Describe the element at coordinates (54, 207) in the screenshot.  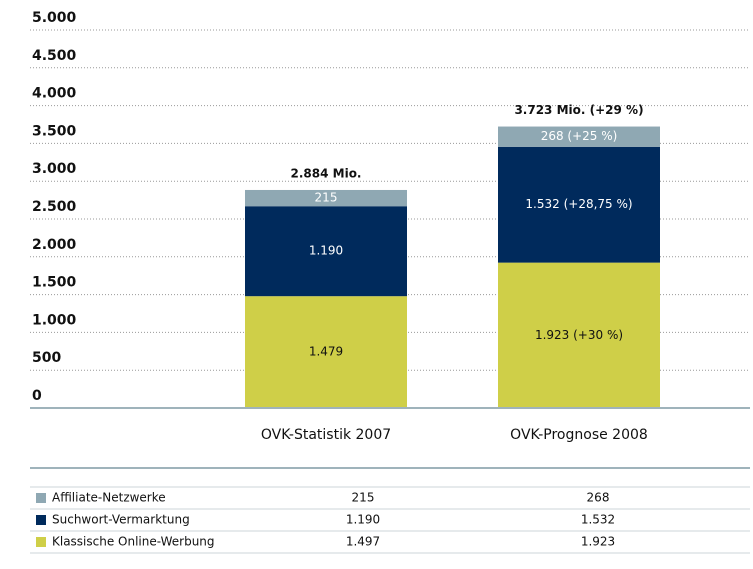
I see `y-tick-label: 2.500` at that location.